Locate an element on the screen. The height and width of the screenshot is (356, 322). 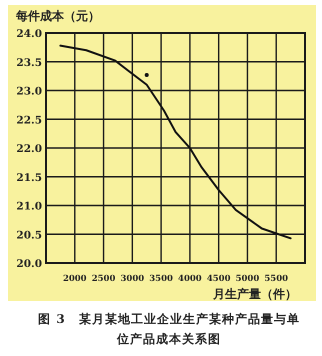
x-tick-label: 2500 is located at coordinates (104, 279).